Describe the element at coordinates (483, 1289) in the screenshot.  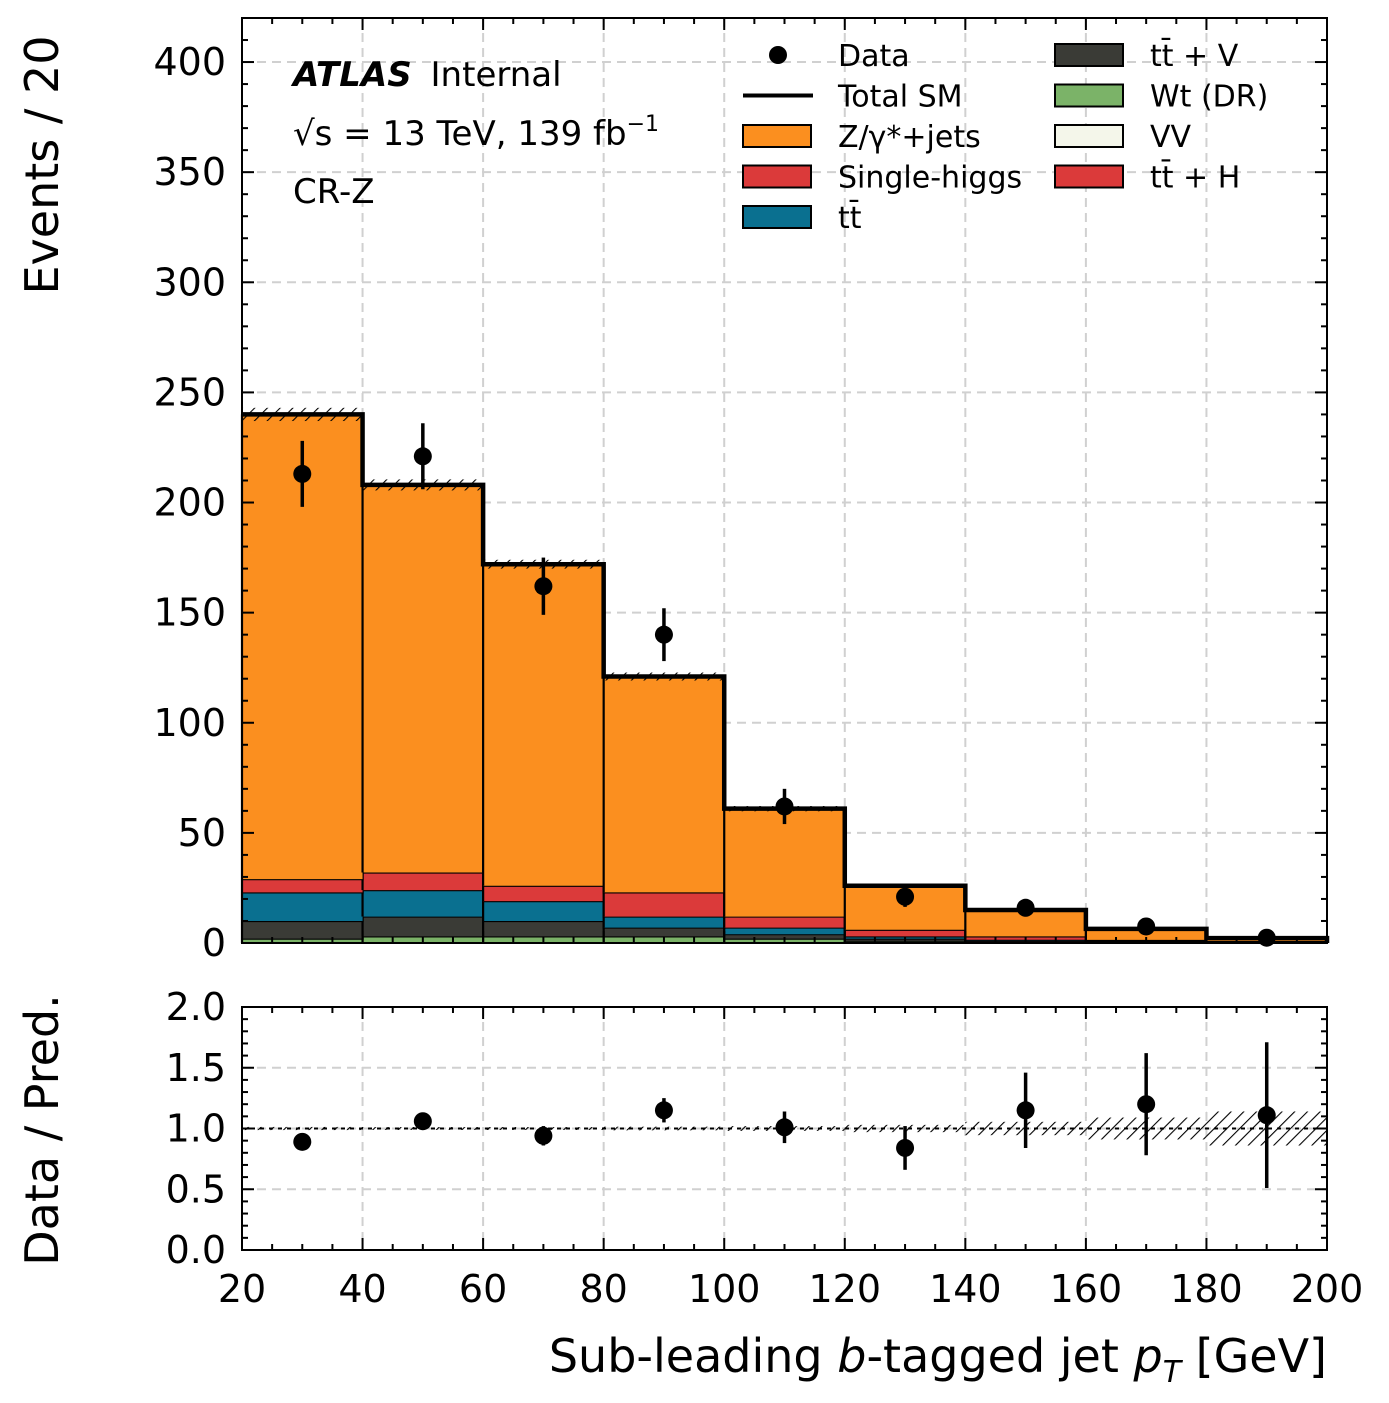
I see `x-tick-label: 60` at that location.